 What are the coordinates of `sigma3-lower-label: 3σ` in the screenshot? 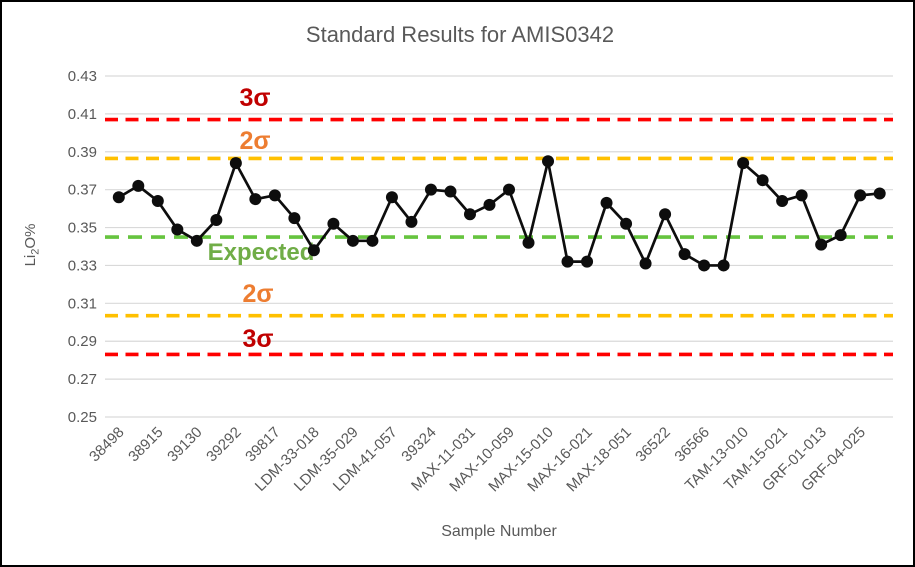 It's located at (257, 339).